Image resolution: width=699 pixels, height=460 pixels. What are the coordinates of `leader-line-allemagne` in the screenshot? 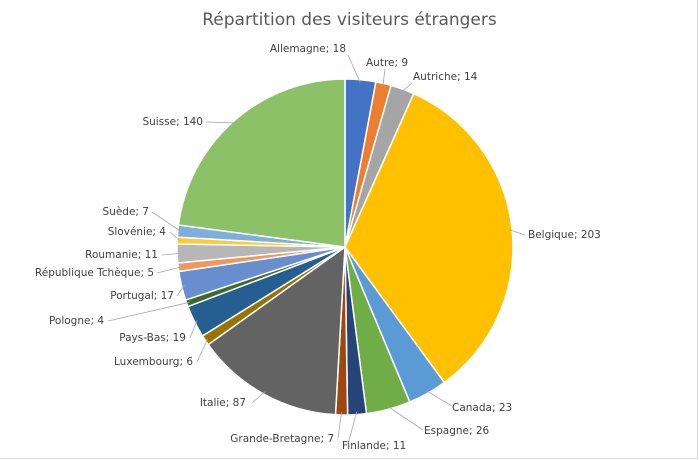 It's located at (354, 68).